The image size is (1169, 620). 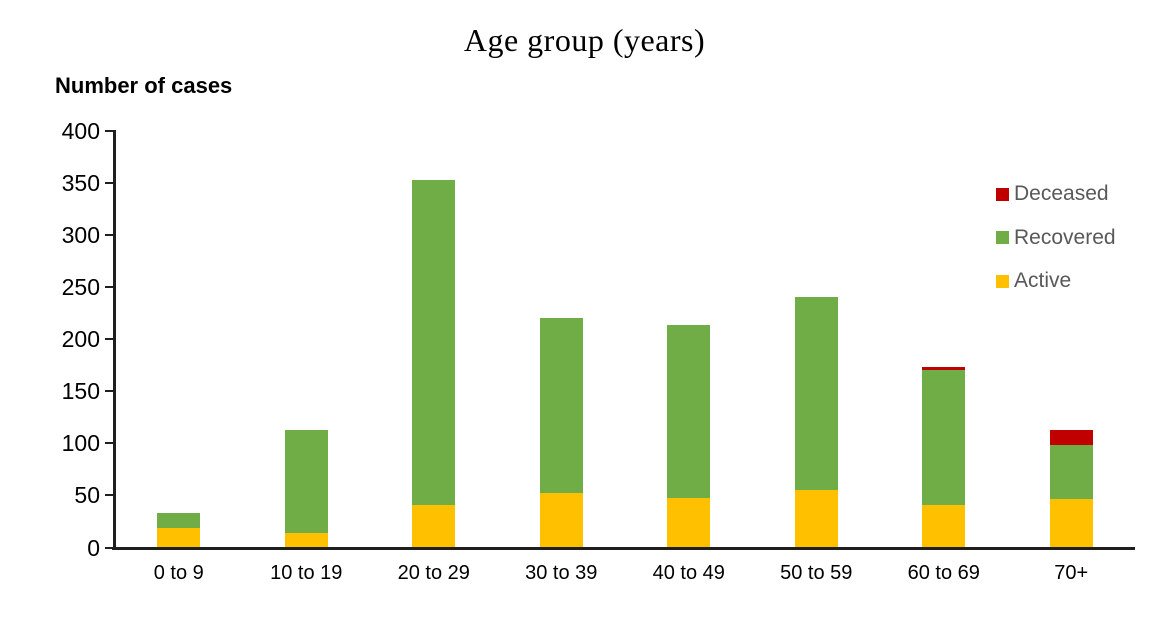 What do you see at coordinates (688, 573) in the screenshot?
I see `x-axis-label: 40 to 49` at bounding box center [688, 573].